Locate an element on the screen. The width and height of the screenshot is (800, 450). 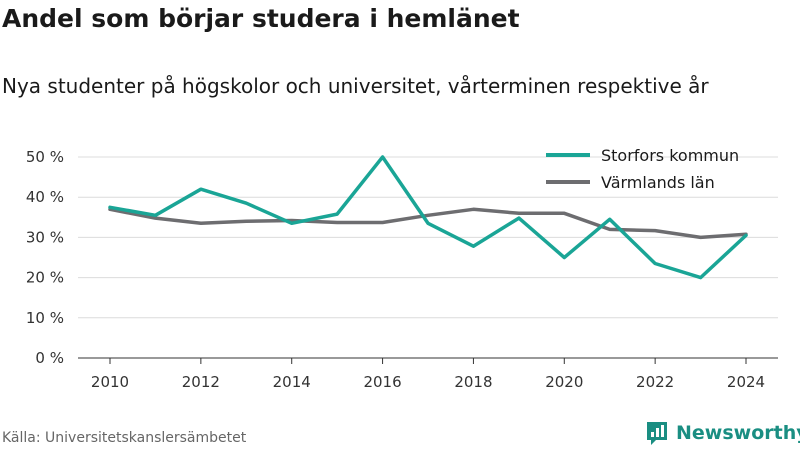
legend-label: Storfors kommun is located at coordinates (670, 155).